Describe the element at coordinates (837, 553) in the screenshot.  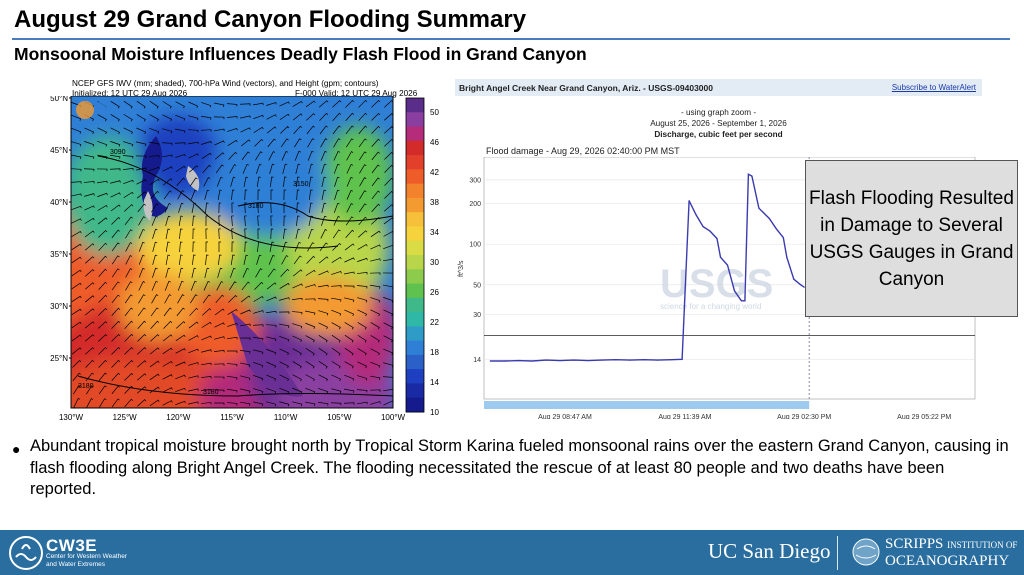
I see `footer-divider` at that location.